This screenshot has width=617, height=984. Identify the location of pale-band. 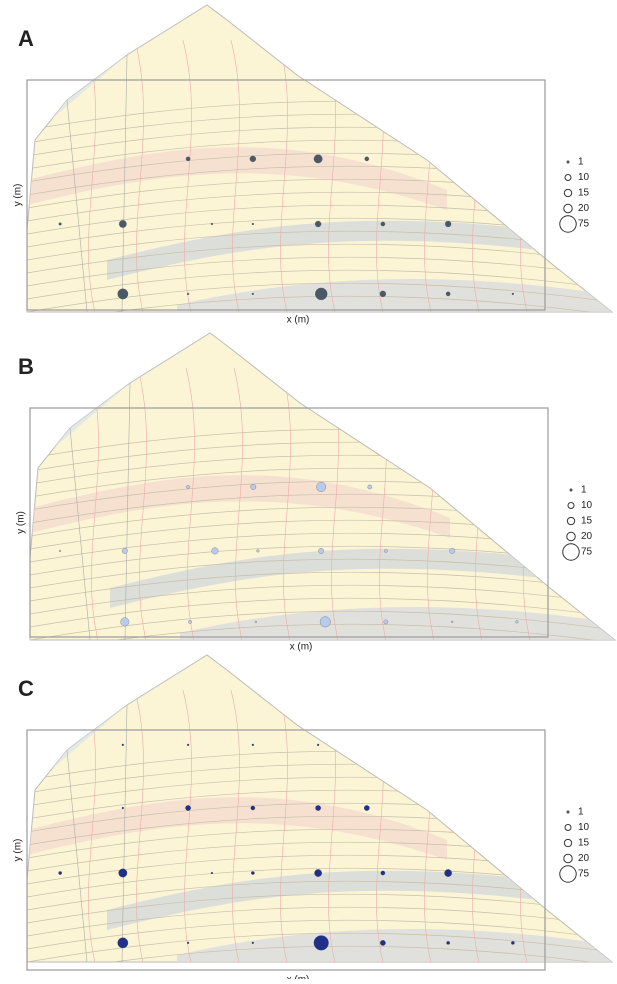
(237, 828).